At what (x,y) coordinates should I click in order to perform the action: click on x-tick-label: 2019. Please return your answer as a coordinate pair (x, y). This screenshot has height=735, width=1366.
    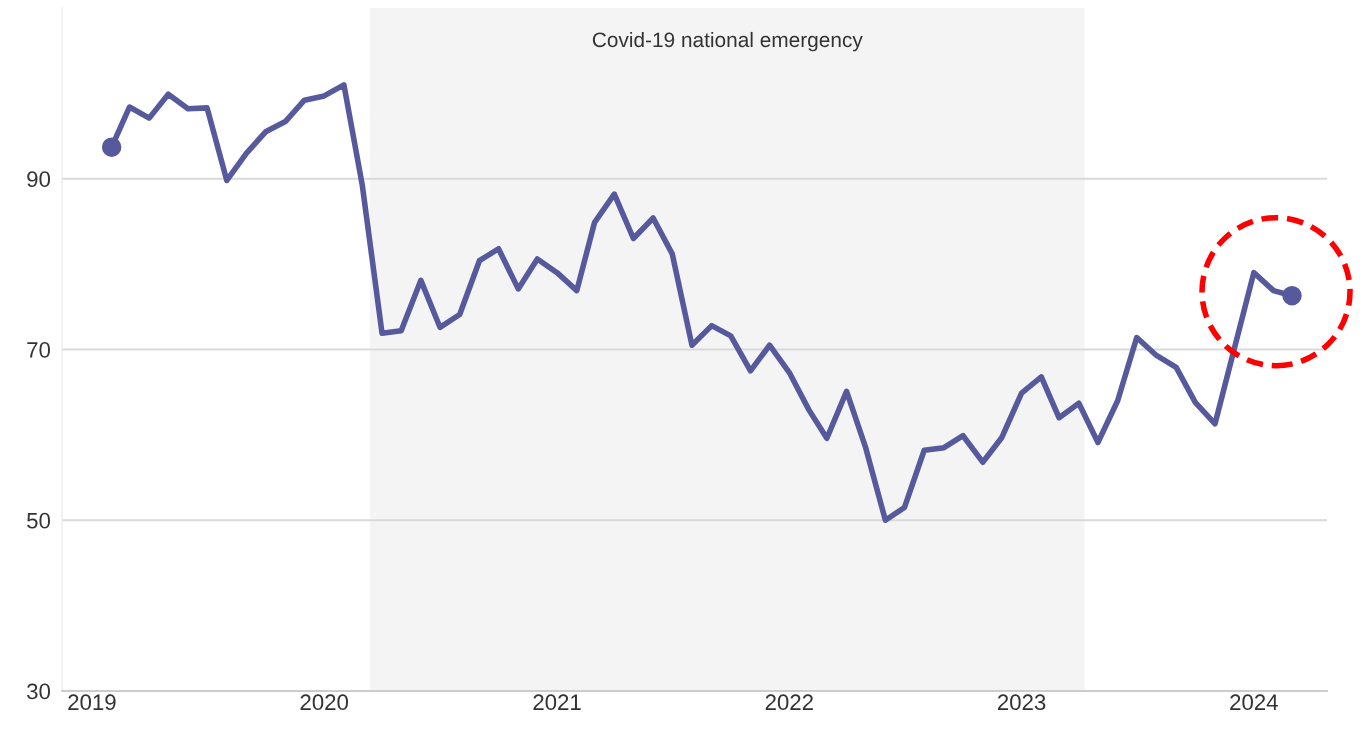
    Looking at the image, I should click on (92, 702).